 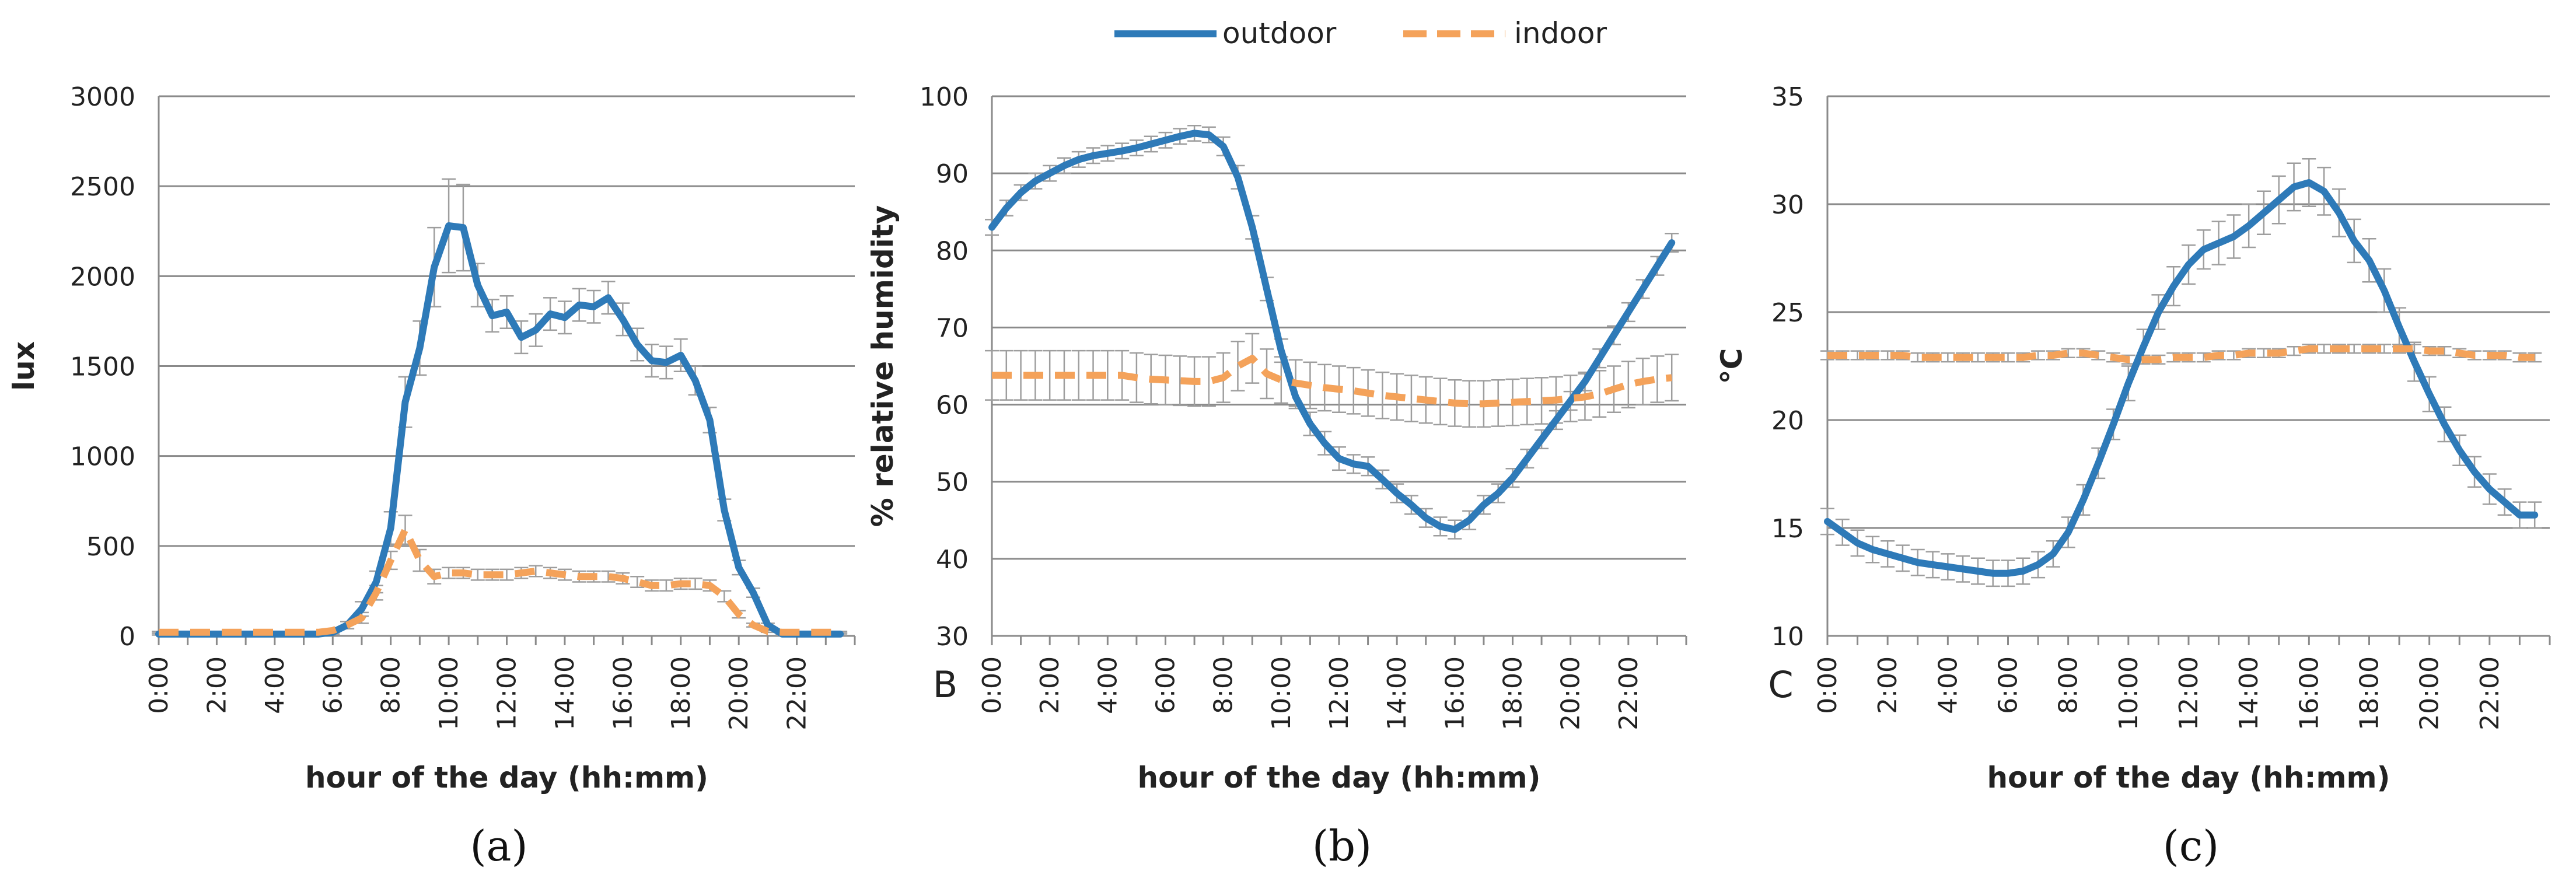 I want to click on y-tick-label: 70, so click(x=952, y=328).